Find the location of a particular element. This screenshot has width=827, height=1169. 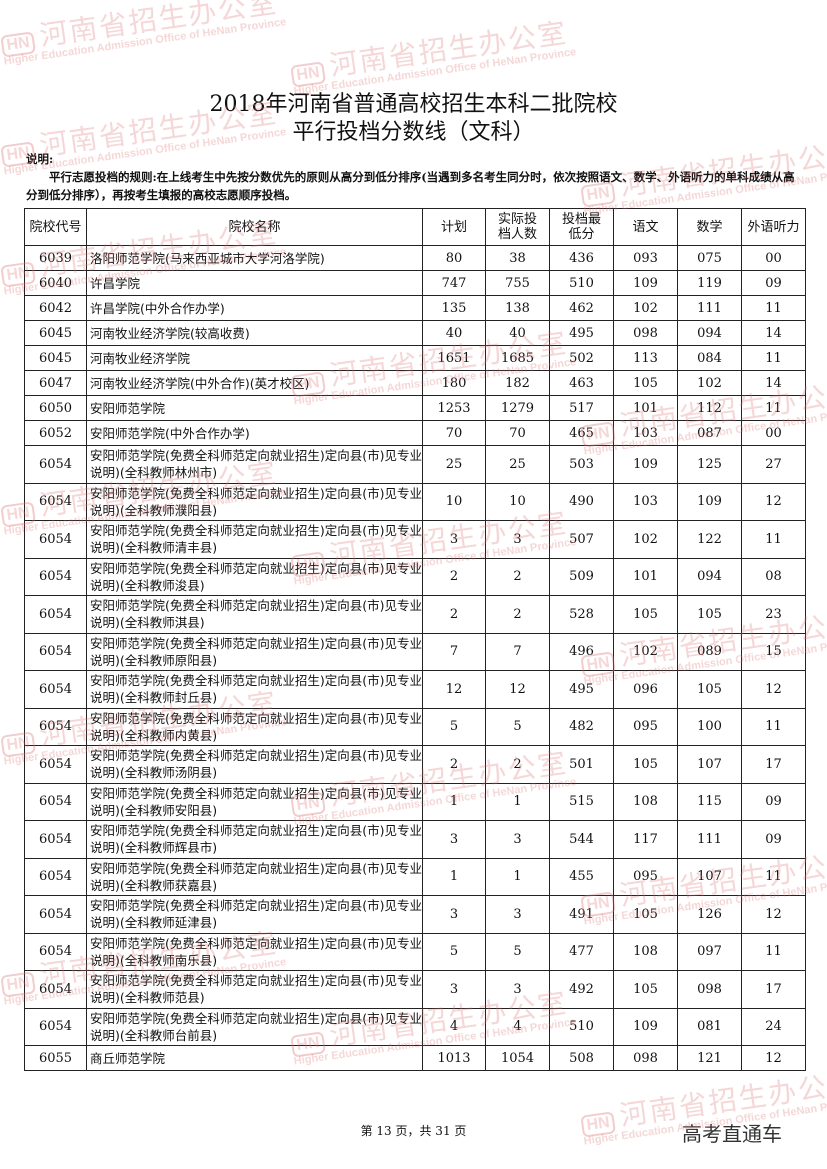

table-cell: 098 is located at coordinates (645, 1058).